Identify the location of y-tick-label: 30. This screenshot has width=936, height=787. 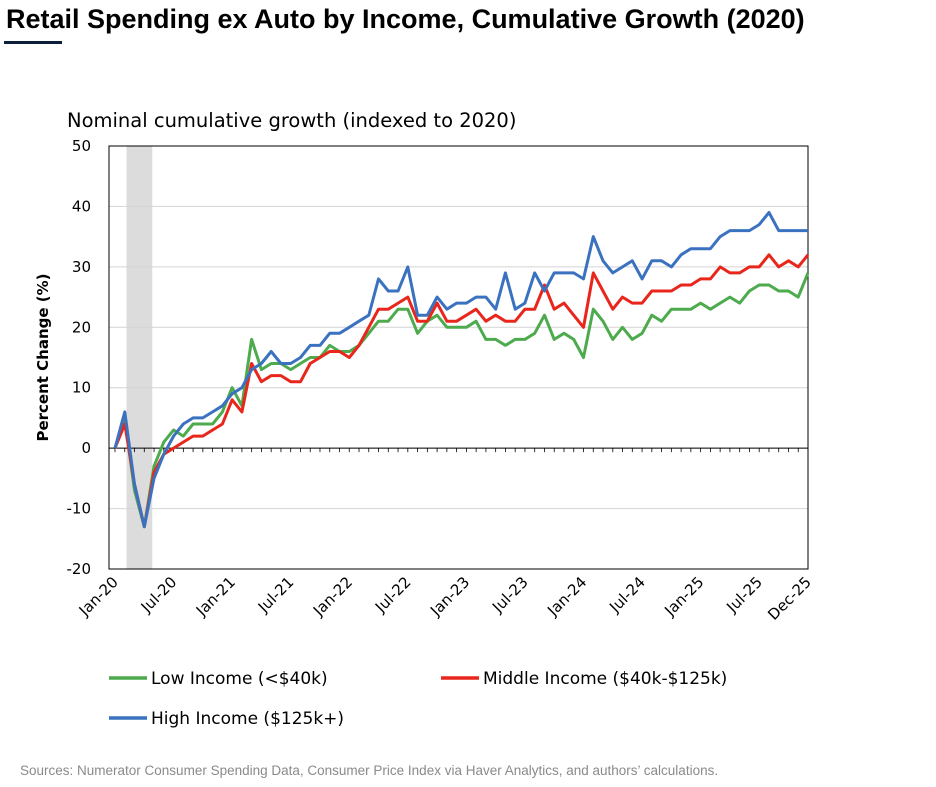
(81, 267).